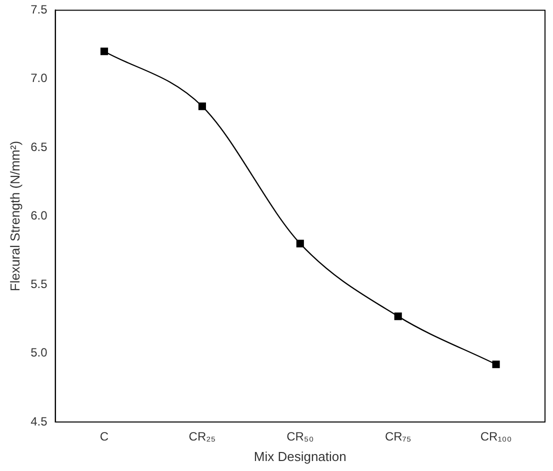 The width and height of the screenshot is (553, 471). Describe the element at coordinates (398, 437) in the screenshot. I see `x-tick-label: CR₇₅` at that location.